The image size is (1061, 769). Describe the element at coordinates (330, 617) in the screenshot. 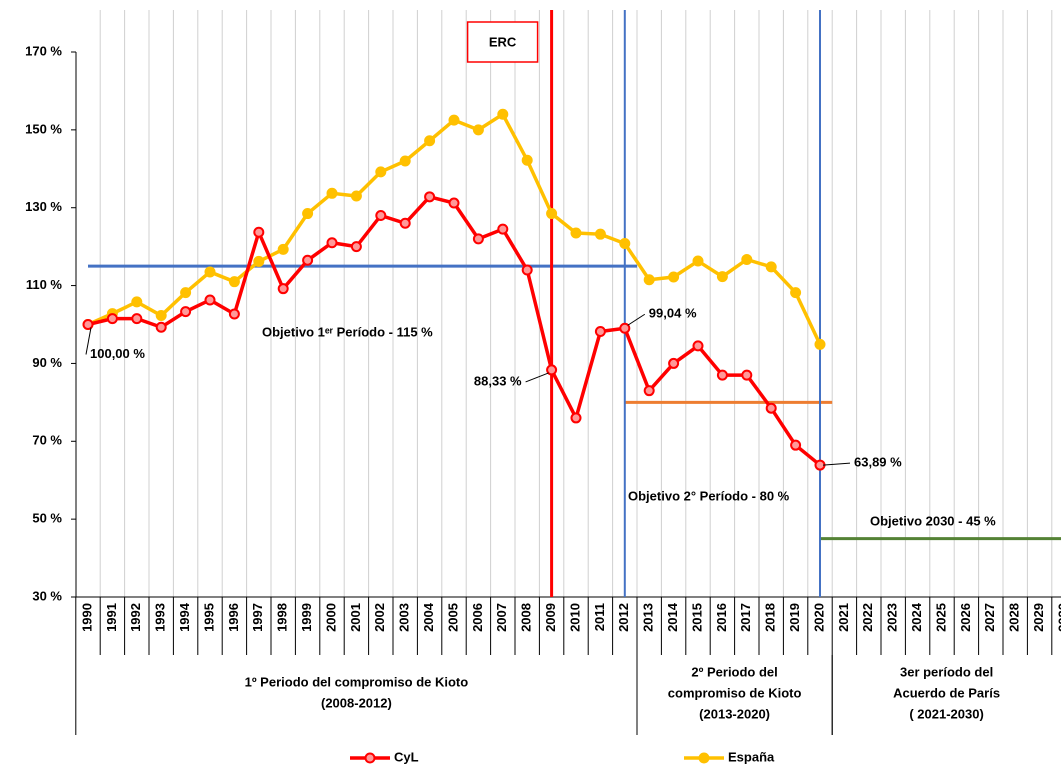

I see `x-tick-label: 2000` at that location.